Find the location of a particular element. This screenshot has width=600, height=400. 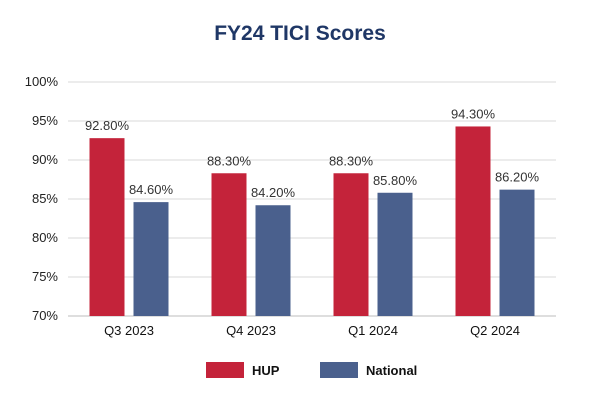

y-tick-label: 85% is located at coordinates (45, 198).